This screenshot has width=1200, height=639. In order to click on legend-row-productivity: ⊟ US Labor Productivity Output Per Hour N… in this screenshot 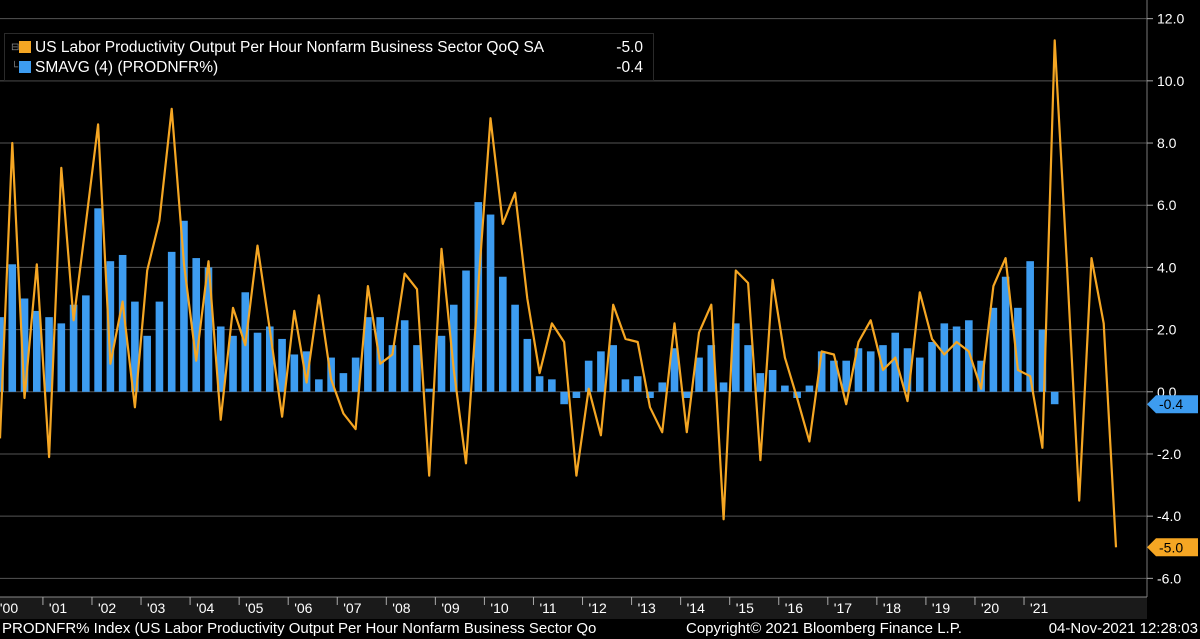, I will do `click(327, 48)`.